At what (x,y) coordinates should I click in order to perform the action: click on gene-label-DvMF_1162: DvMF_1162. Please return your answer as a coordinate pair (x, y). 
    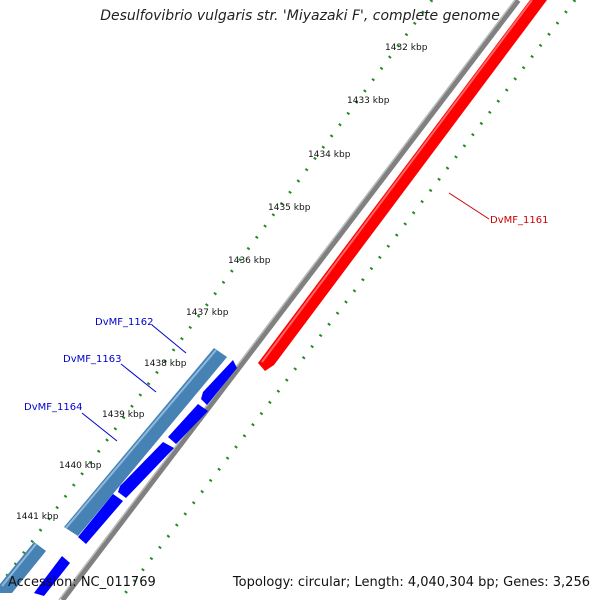
    Looking at the image, I should click on (124, 322).